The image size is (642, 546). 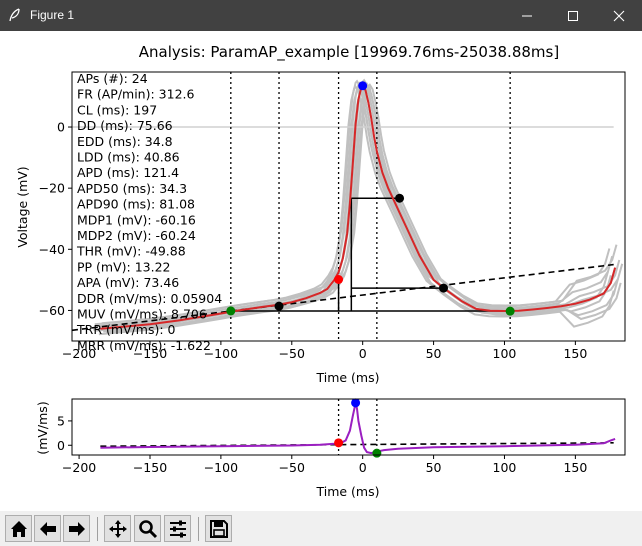 What do you see at coordinates (339, 443) in the screenshot?
I see `thr-marker` at bounding box center [339, 443].